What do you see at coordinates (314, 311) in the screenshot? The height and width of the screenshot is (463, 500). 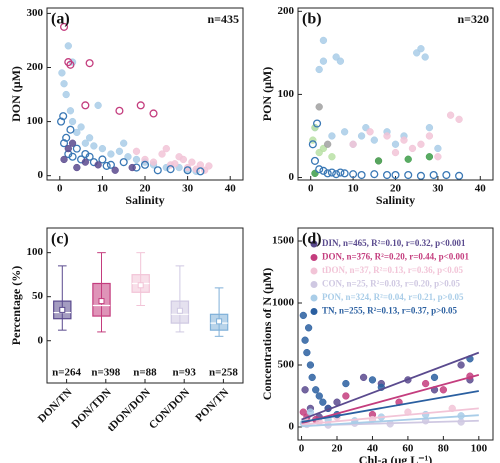 I see `legend-marker` at bounding box center [314, 311].